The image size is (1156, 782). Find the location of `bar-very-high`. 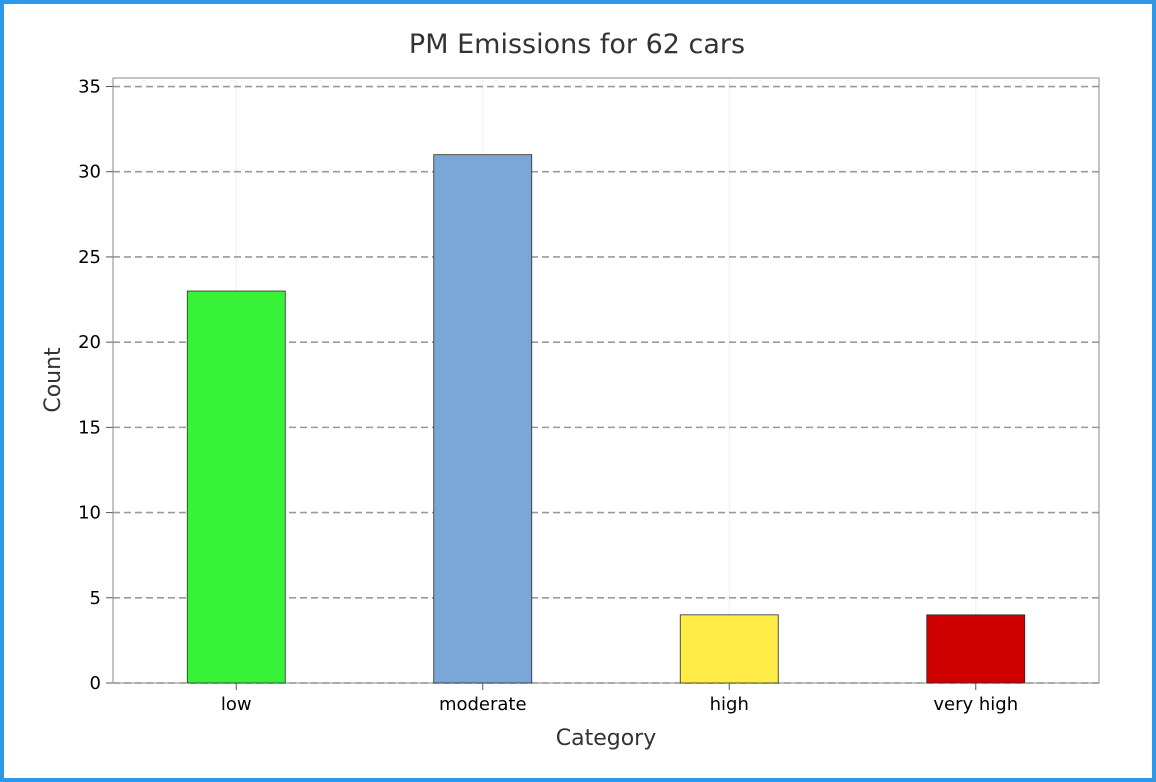

bar-very-high is located at coordinates (976, 649).